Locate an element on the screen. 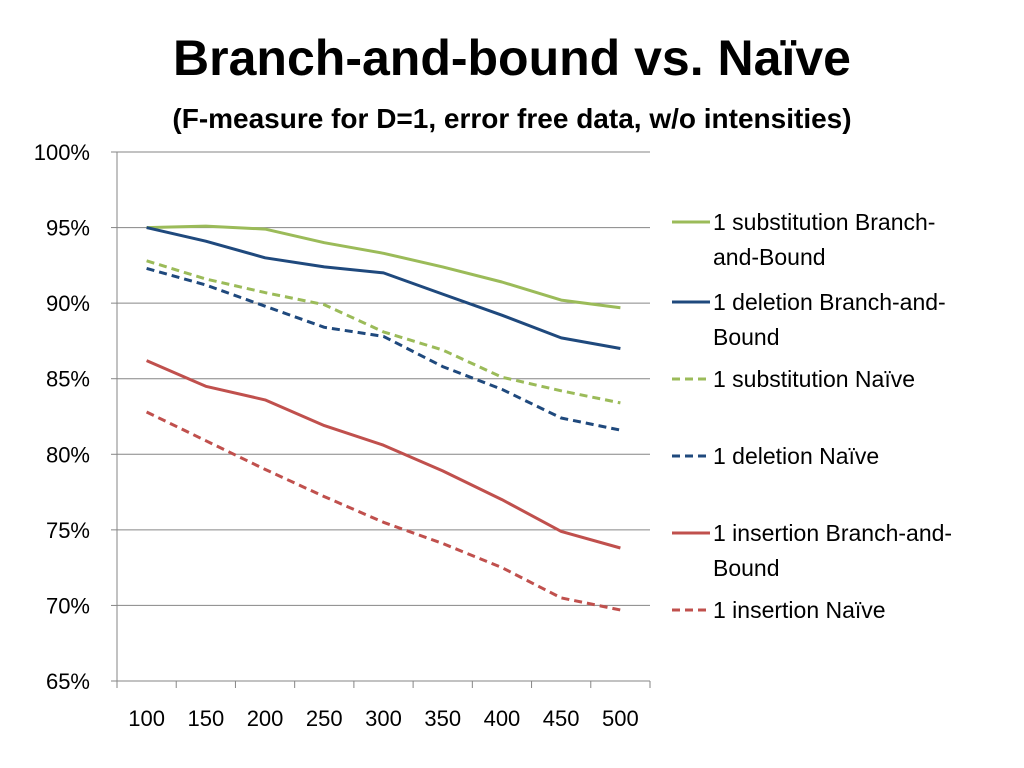 The height and width of the screenshot is (768, 1024). legend-label: 1 deletion Naïve is located at coordinates (796, 456).